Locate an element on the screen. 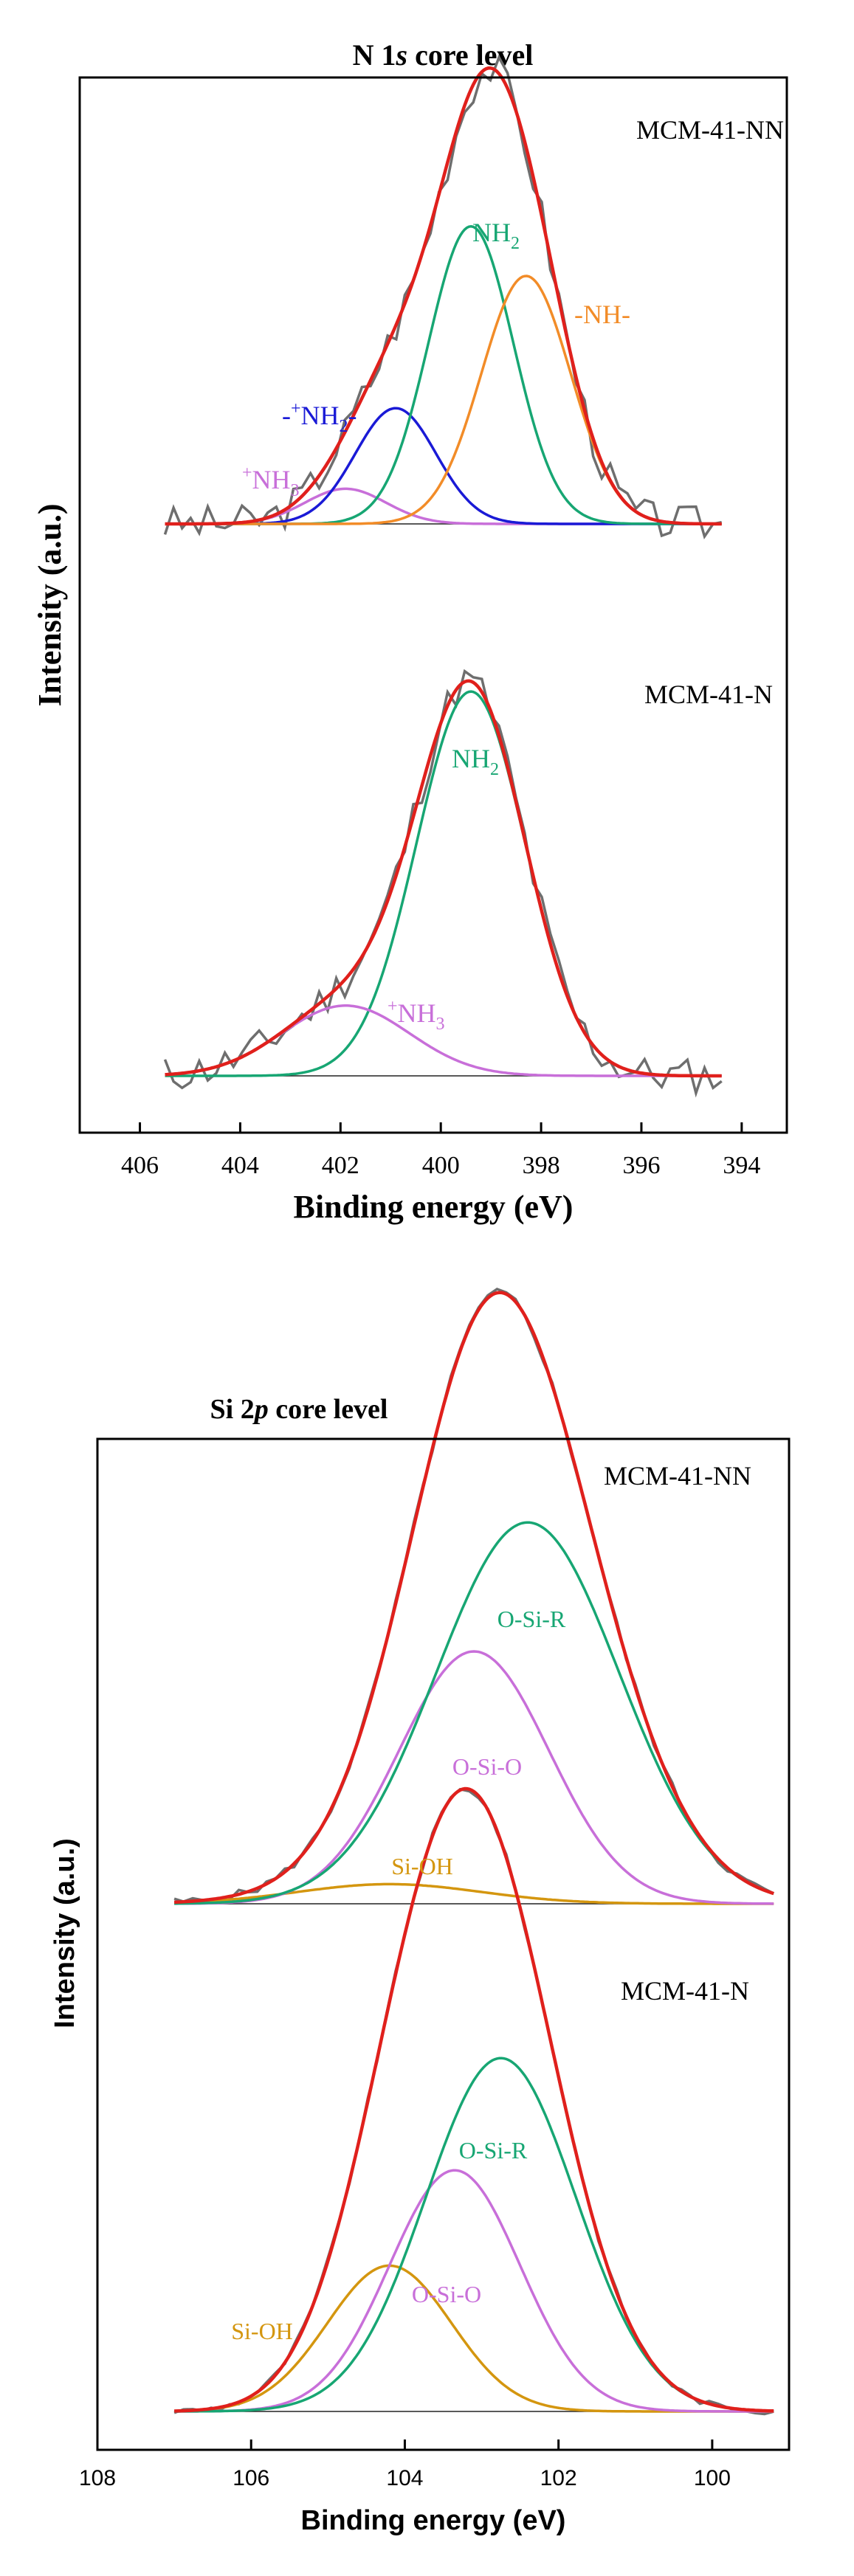 Image resolution: width=854 pixels, height=2576 pixels. n1s-x-tick-label: 404 is located at coordinates (240, 1165).